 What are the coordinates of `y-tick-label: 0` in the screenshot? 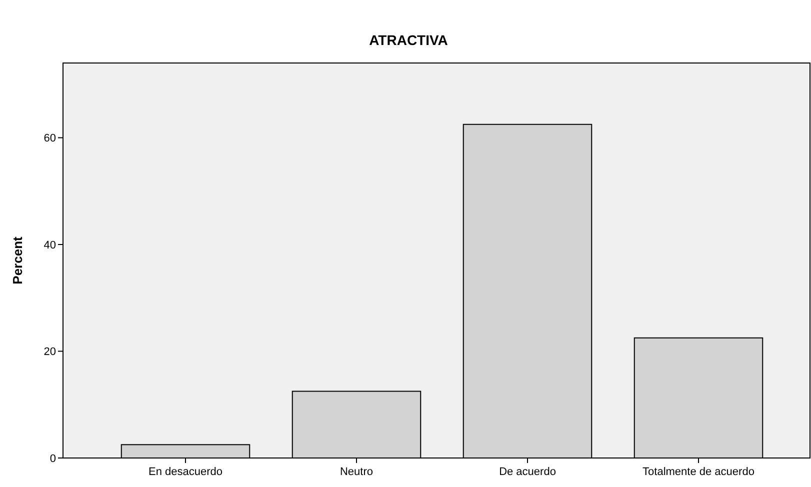 It's located at (53, 458).